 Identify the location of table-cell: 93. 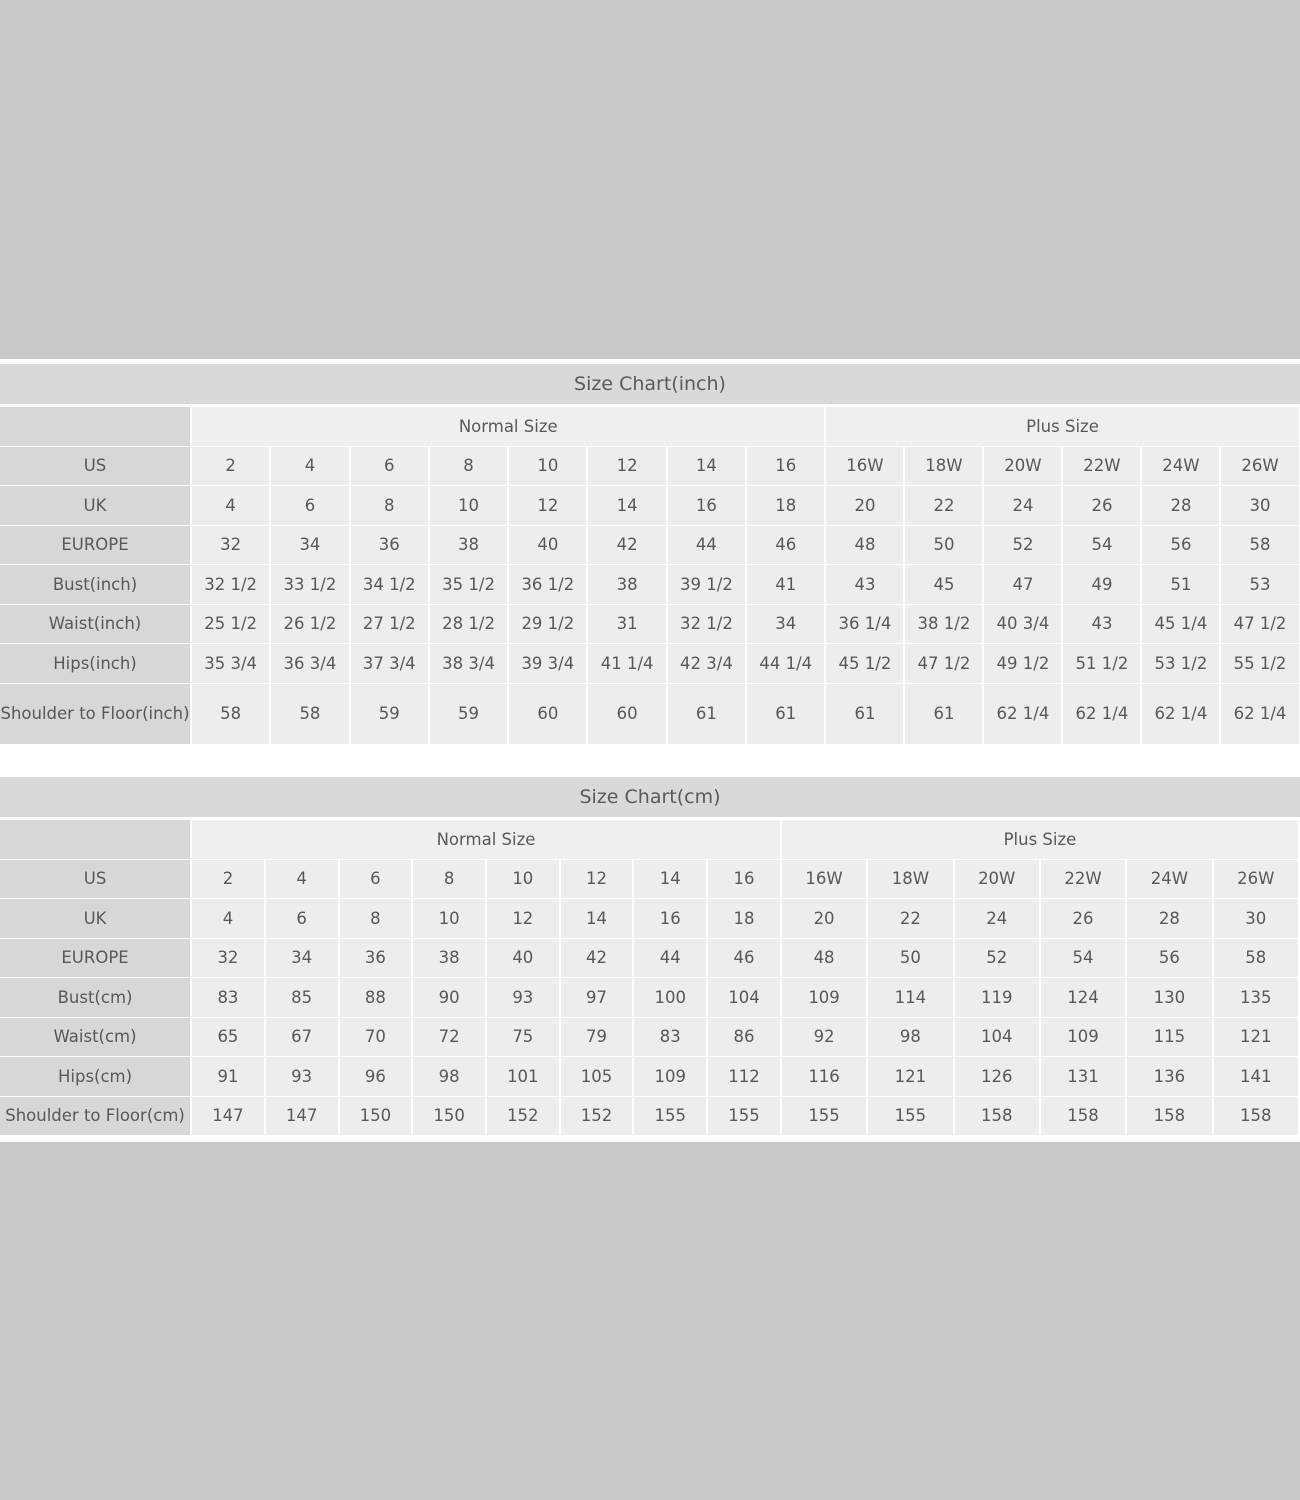
(301, 1076).